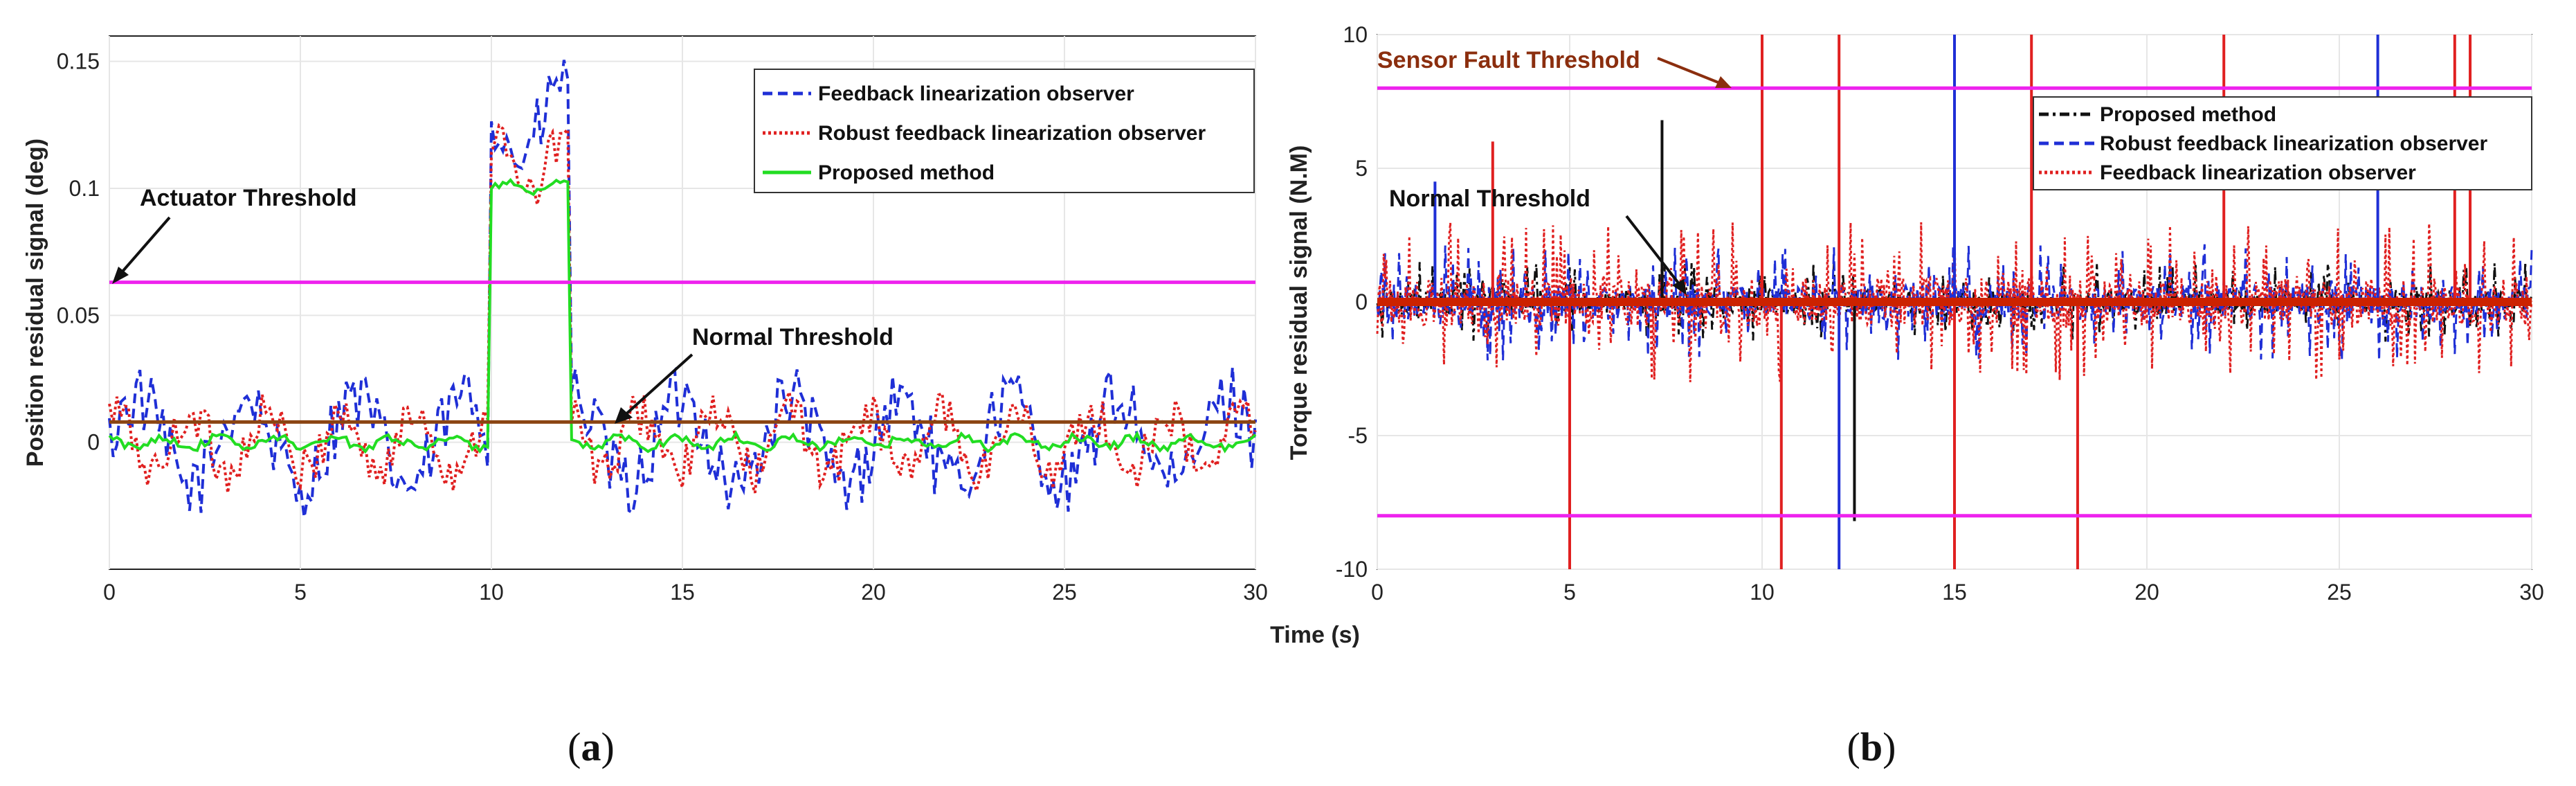 This screenshot has height=786, width=2576. I want to click on panel-b-y-tick-label: -5, so click(1358, 436).